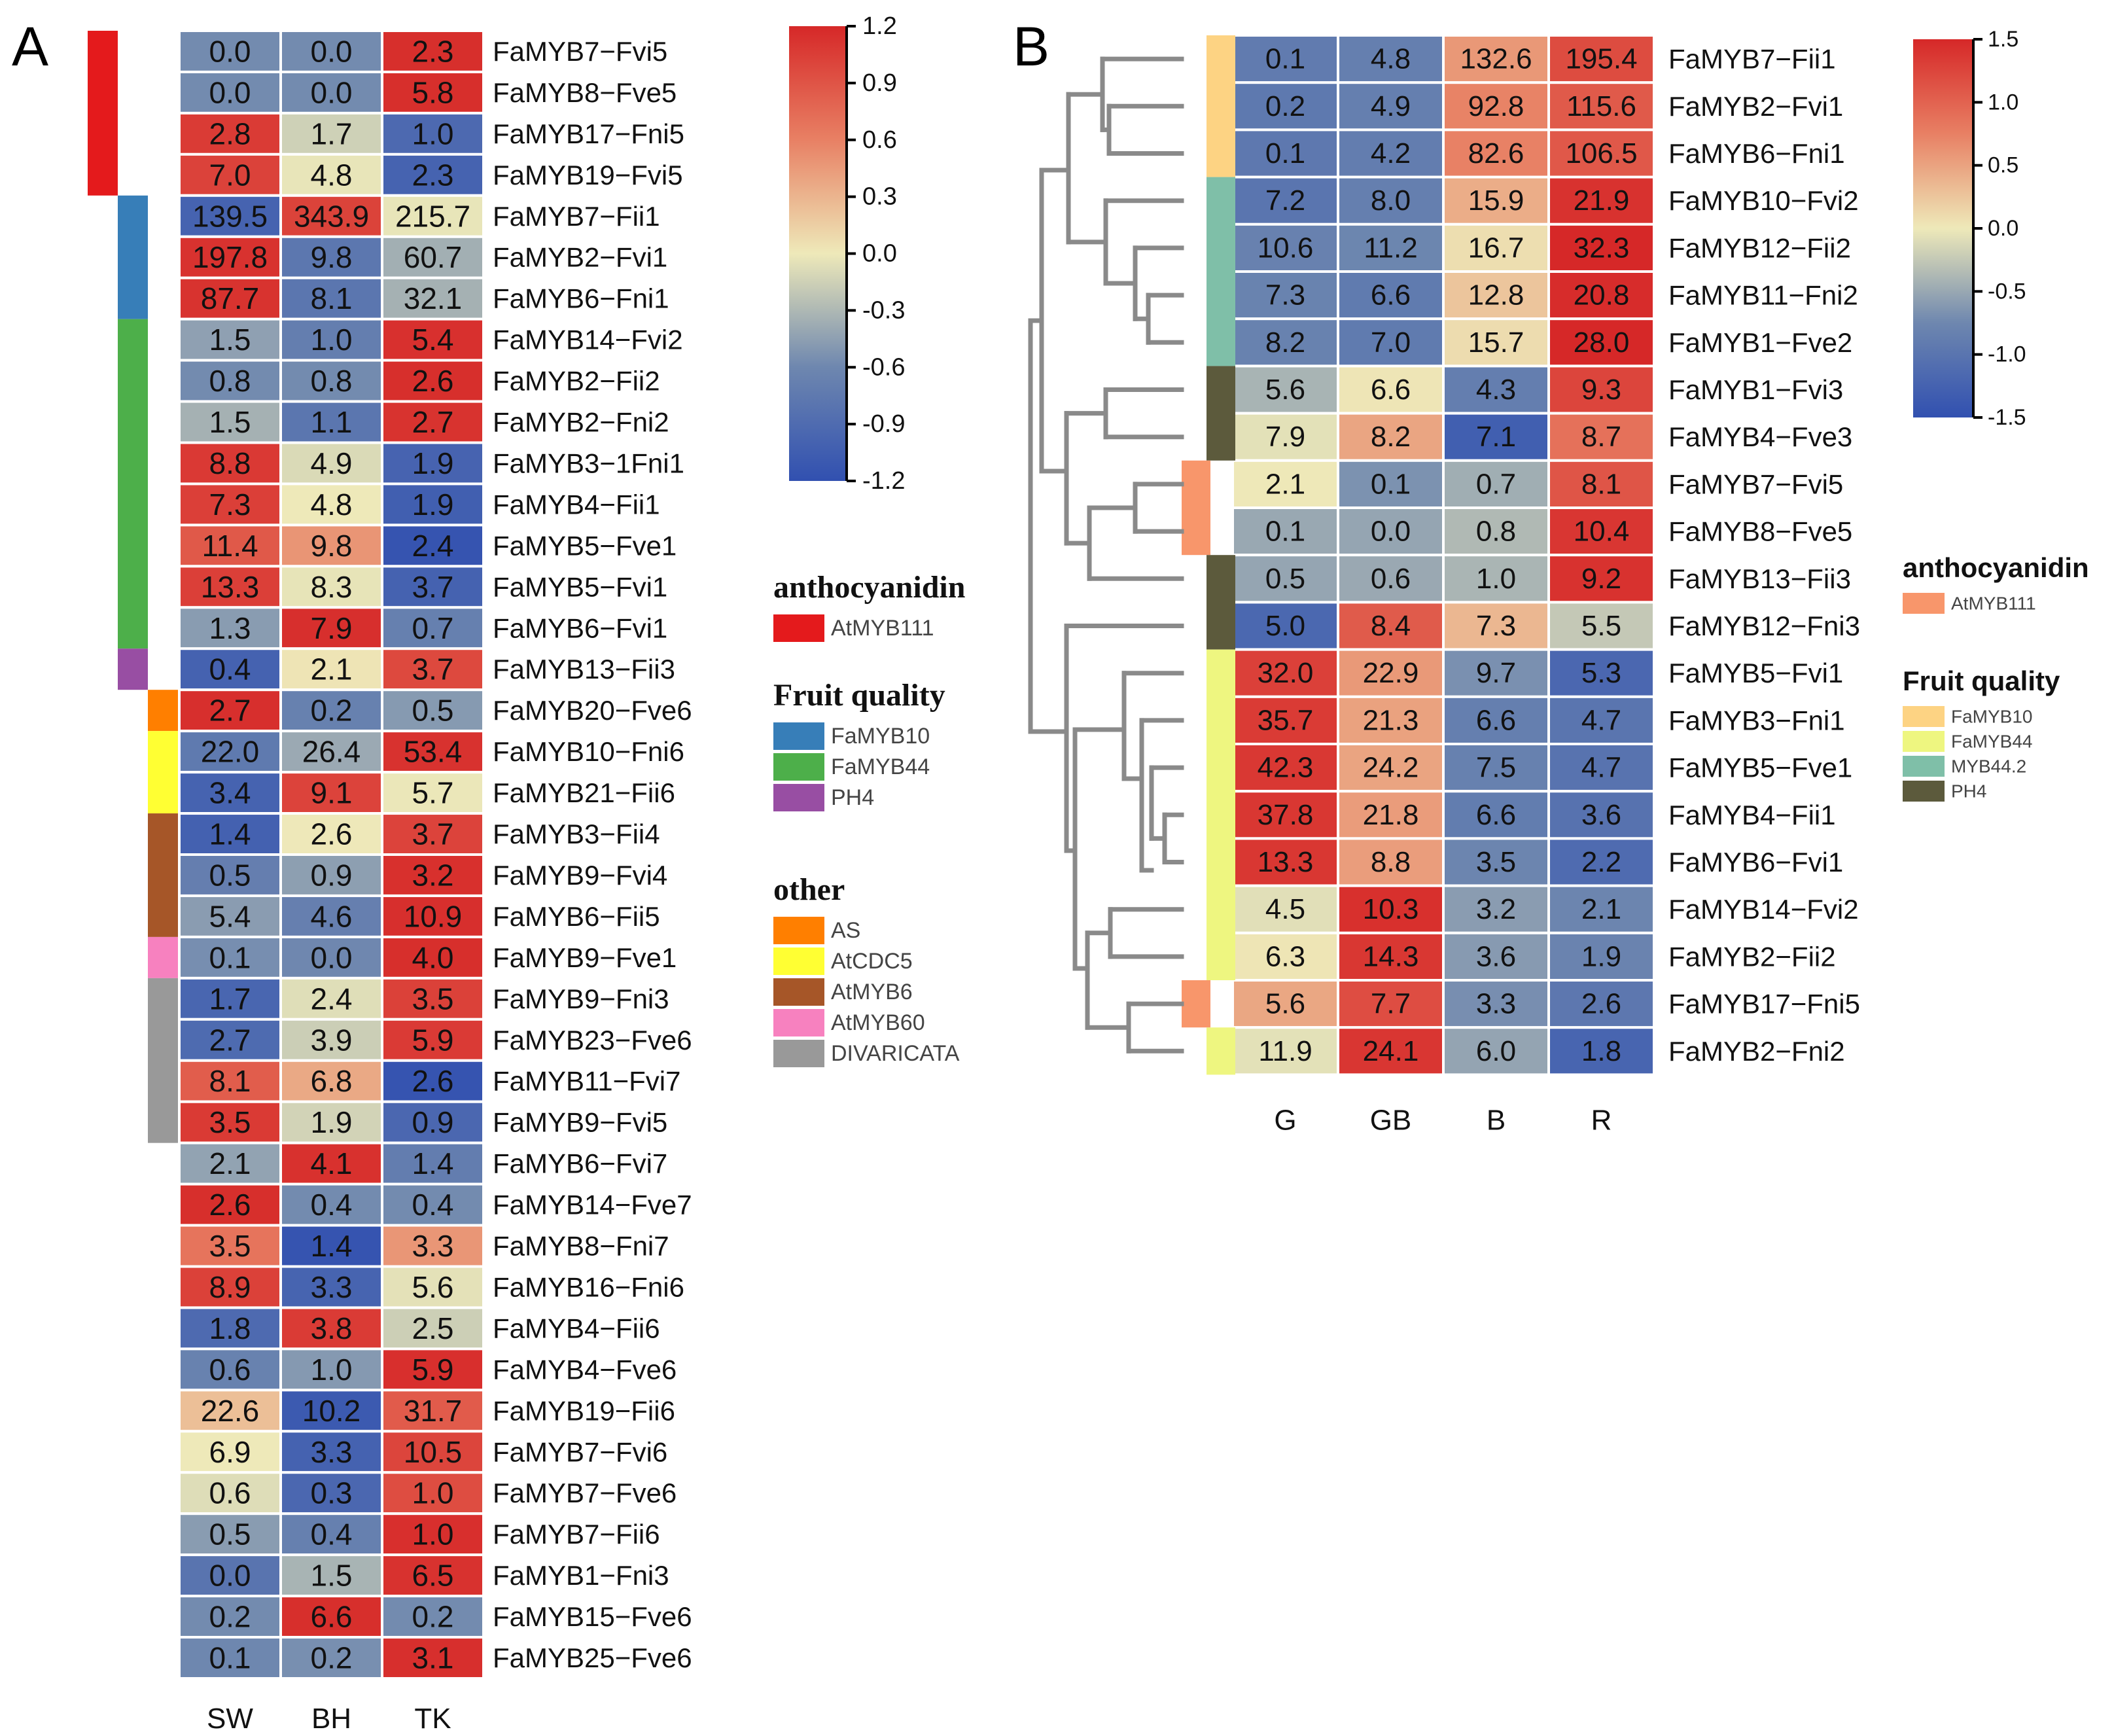 This screenshot has height=1736, width=2114. What do you see at coordinates (879, 26) in the screenshot?
I see `colorbar-tick-label: 1.2` at bounding box center [879, 26].